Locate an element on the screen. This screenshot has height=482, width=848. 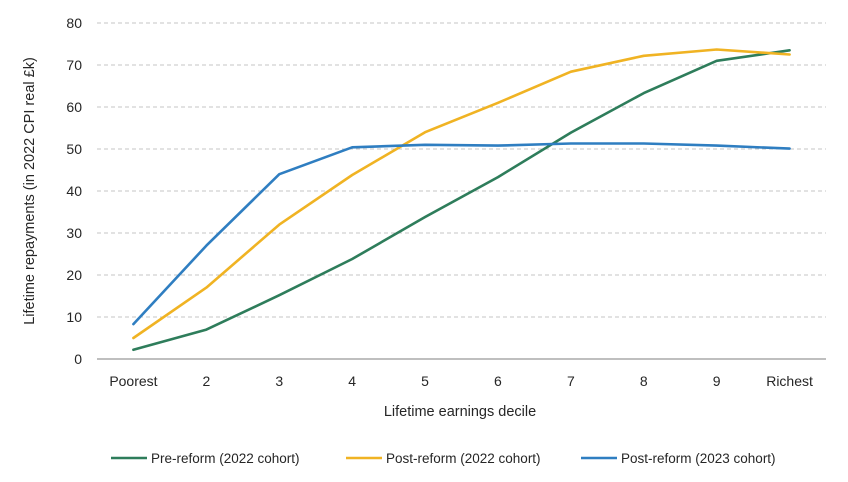
y-tick-label: 20 is located at coordinates (74, 275).